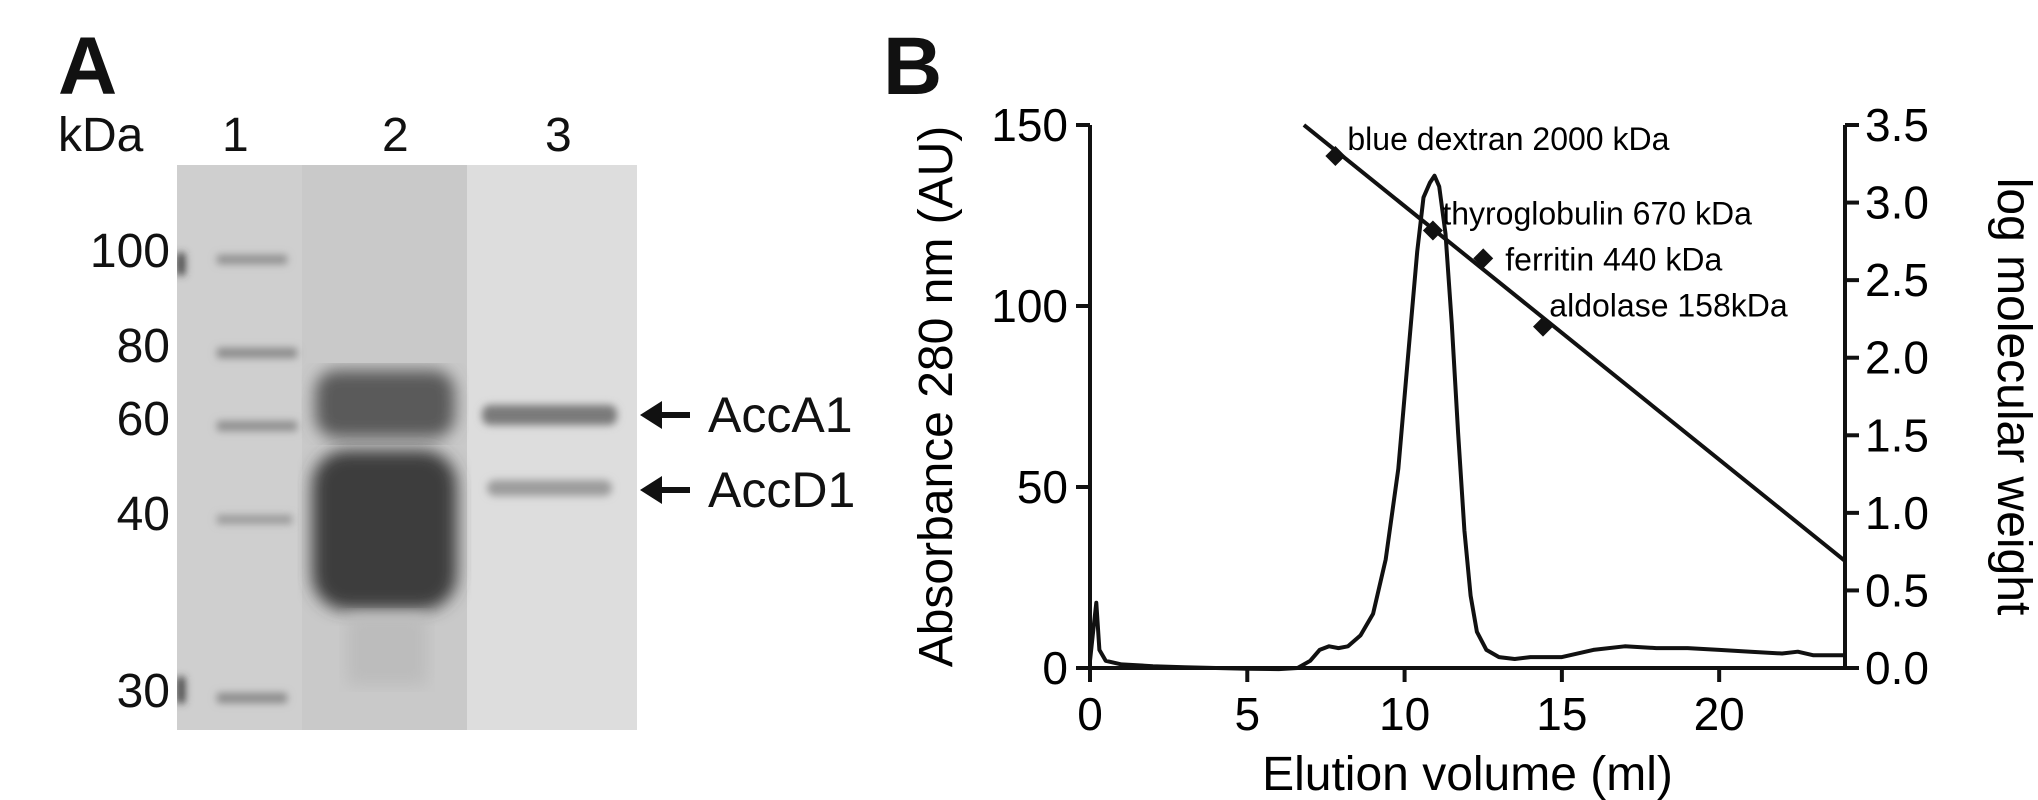  Describe the element at coordinates (1897, 358) in the screenshot. I see `y2-tick-label: 2.0` at that location.